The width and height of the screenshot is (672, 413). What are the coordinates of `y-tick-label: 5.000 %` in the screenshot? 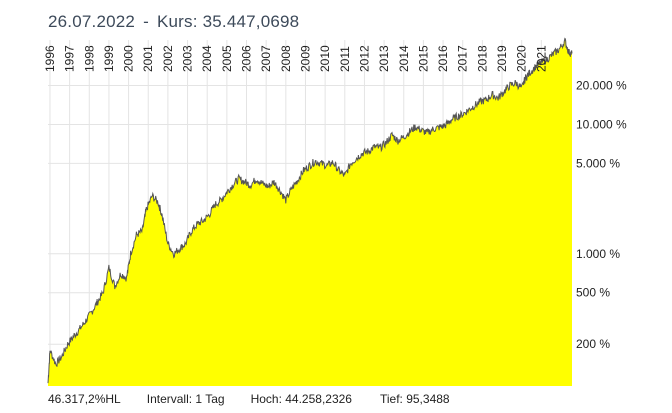 It's located at (598, 163).